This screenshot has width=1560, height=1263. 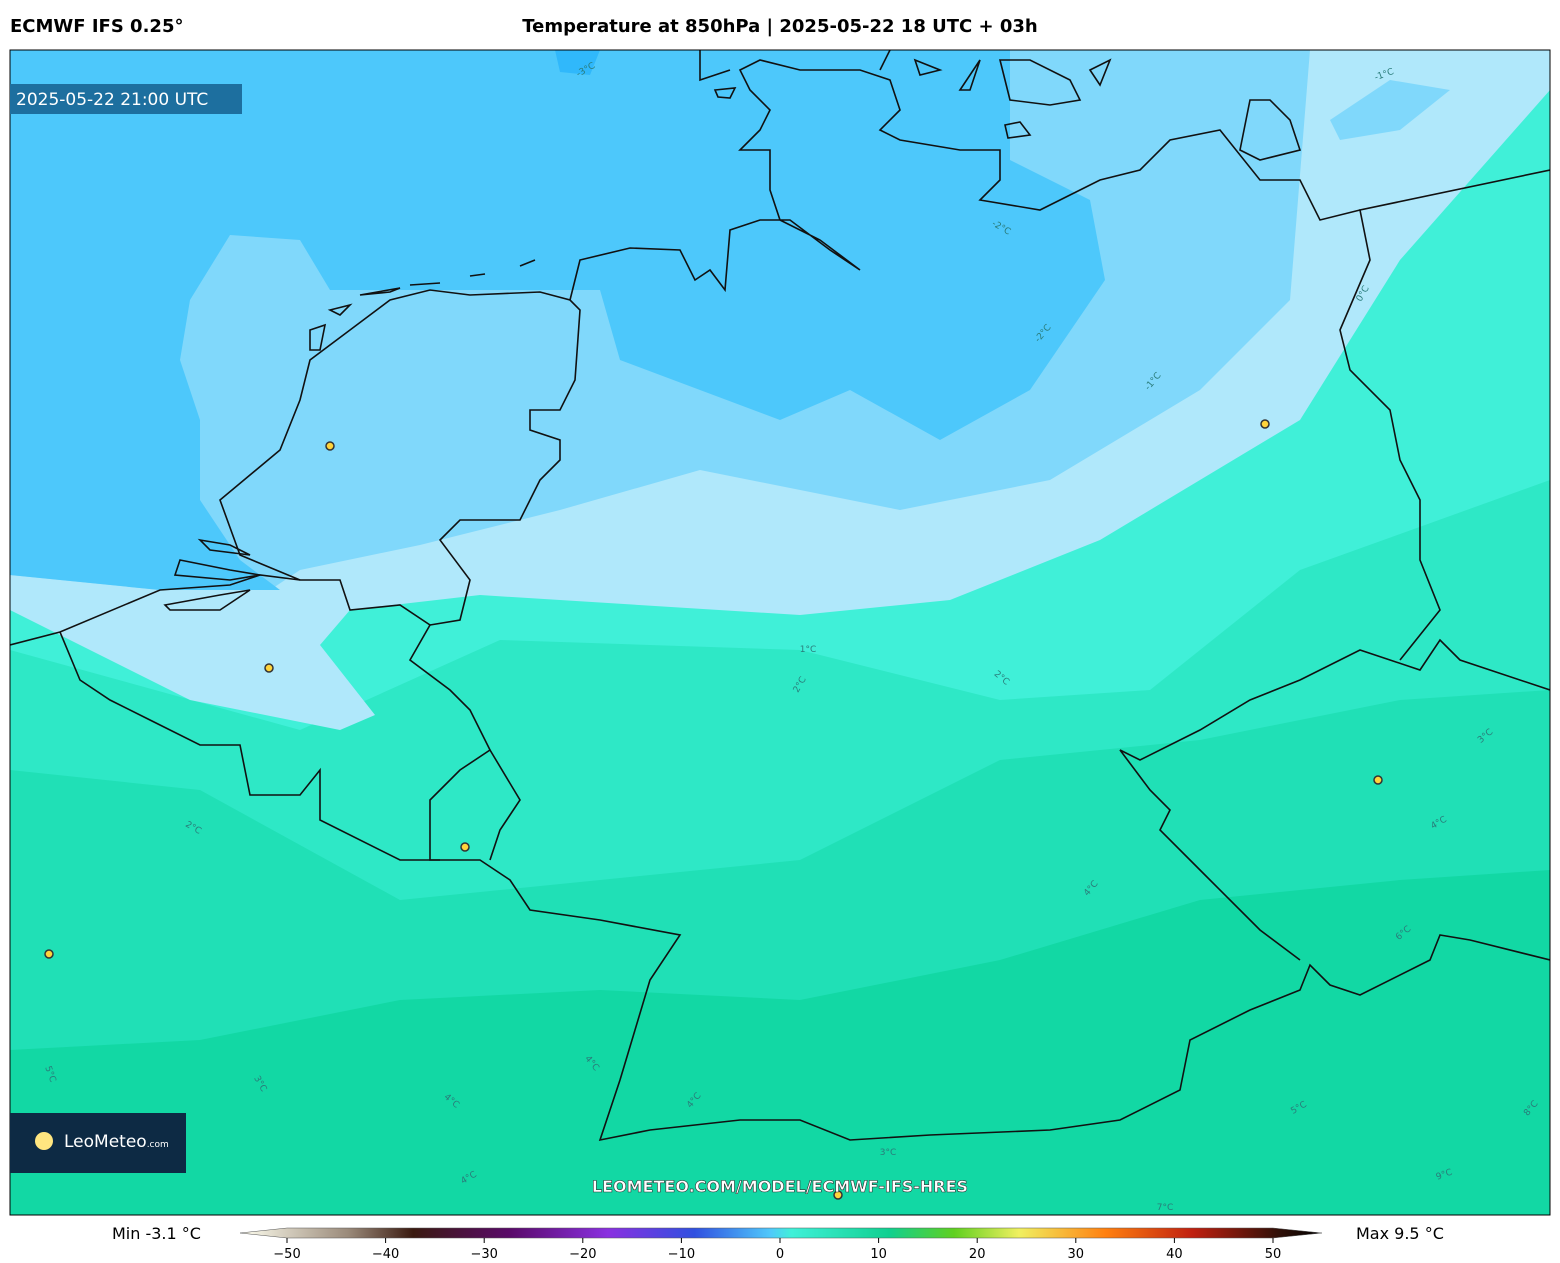 What do you see at coordinates (781, 1233) in the screenshot?
I see `colorbar` at bounding box center [781, 1233].